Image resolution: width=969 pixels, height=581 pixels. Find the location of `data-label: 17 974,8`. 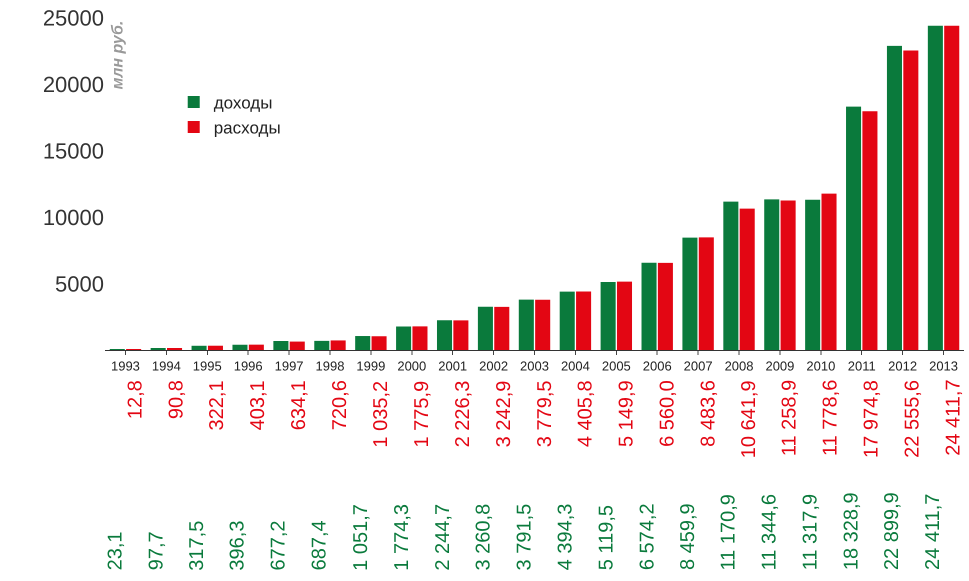

data-label: 17 974,8 is located at coordinates (871, 419).